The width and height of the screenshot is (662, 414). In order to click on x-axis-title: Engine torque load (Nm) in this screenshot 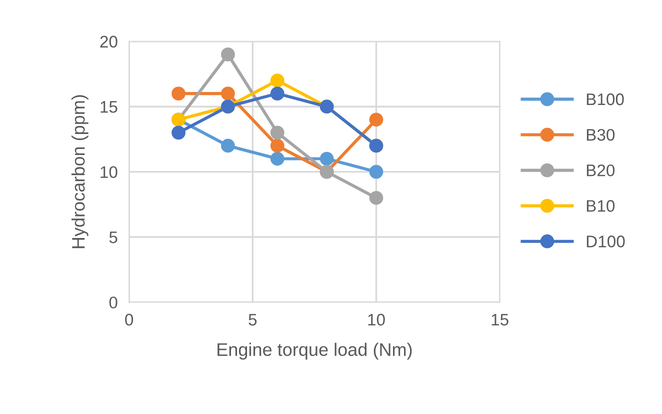, I will do `click(315, 351)`.